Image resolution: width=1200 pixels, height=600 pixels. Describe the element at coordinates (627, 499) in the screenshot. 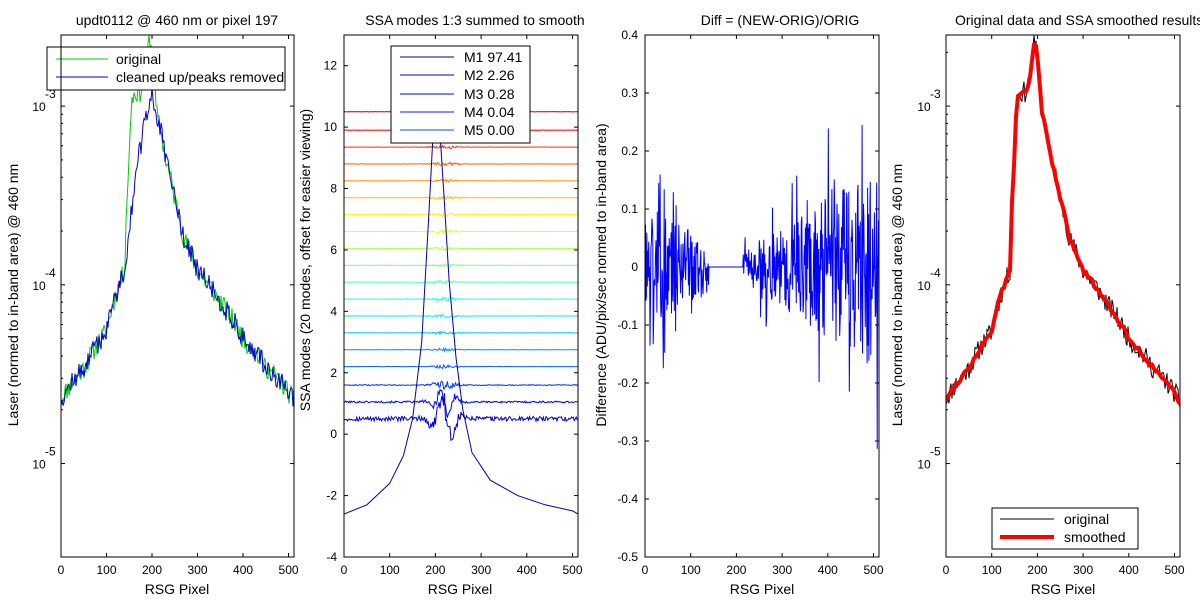

I see `y-tick-label: -0.4` at that location.